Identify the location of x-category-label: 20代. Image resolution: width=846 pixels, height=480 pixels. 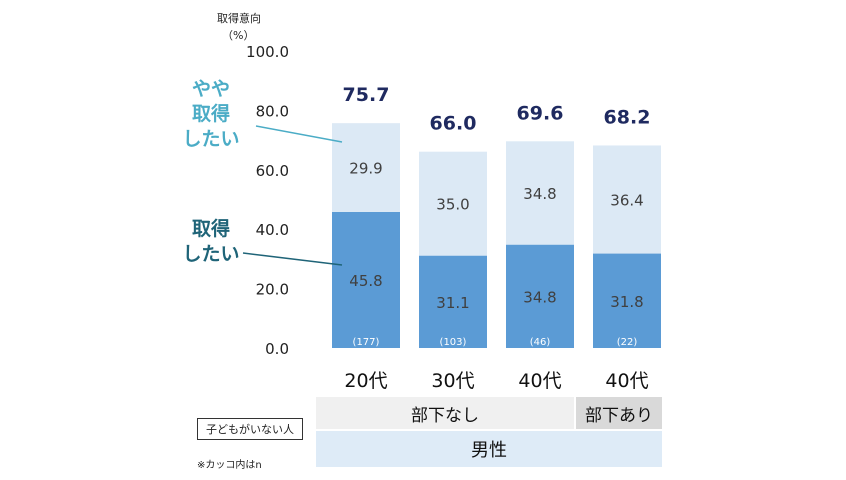
(365, 381).